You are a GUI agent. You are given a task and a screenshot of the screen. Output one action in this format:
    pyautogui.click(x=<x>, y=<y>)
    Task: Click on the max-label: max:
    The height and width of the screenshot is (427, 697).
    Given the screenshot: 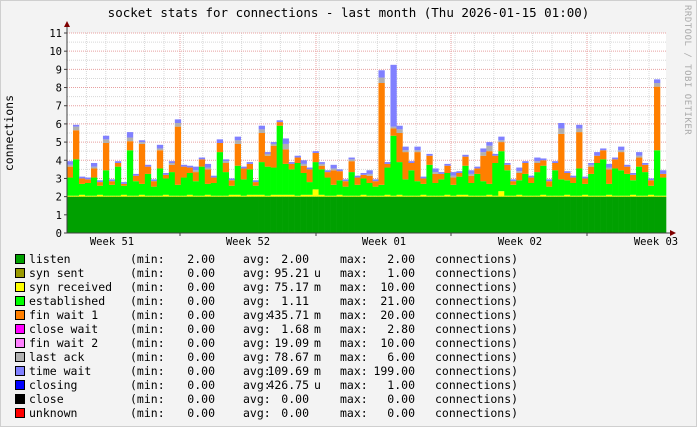 What is the action you would take?
    pyautogui.click(x=354, y=301)
    